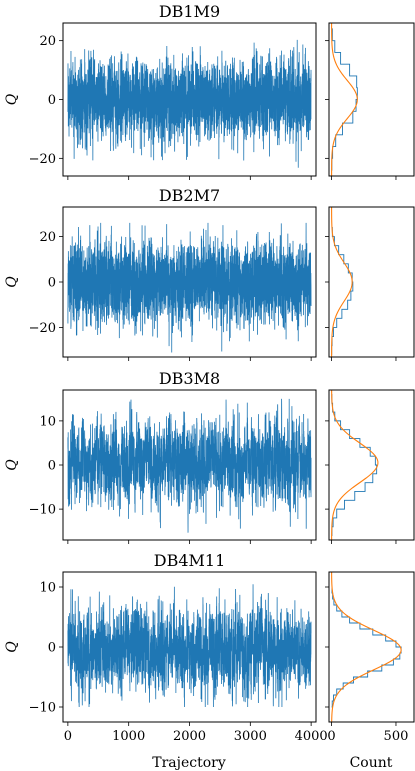 Image resolution: width=415 pixels, height=771 pixels. I want to click on histogram-db1m9, so click(370, 101).